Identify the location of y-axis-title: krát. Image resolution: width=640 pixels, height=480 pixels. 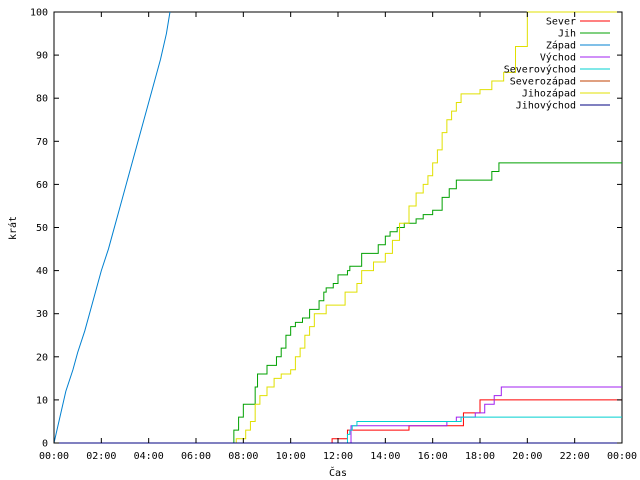
(13, 228).